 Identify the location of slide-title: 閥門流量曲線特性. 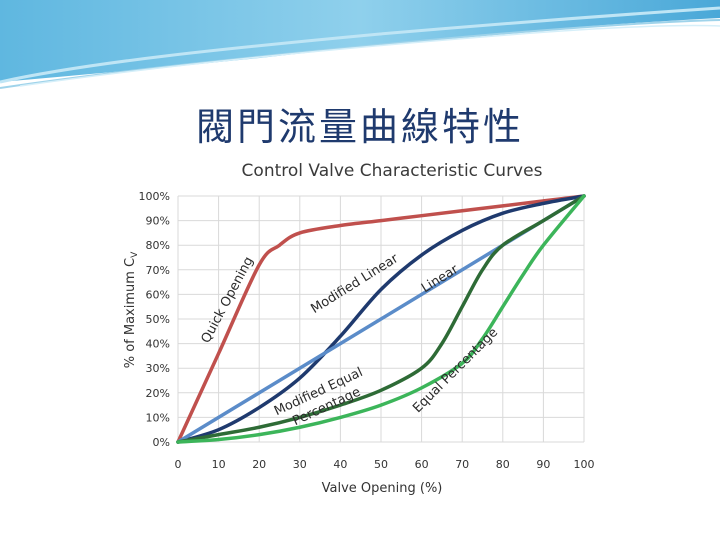
(359, 127).